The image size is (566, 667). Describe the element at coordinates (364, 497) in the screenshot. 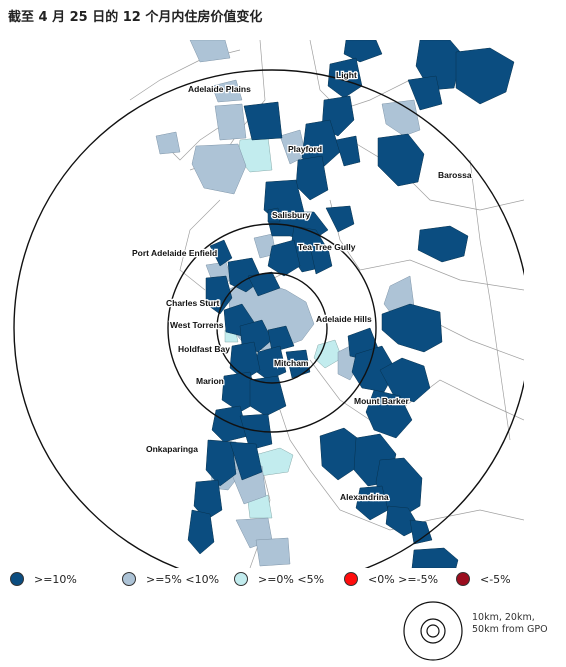

I see `label-alexandrina: Alexandrina` at that location.